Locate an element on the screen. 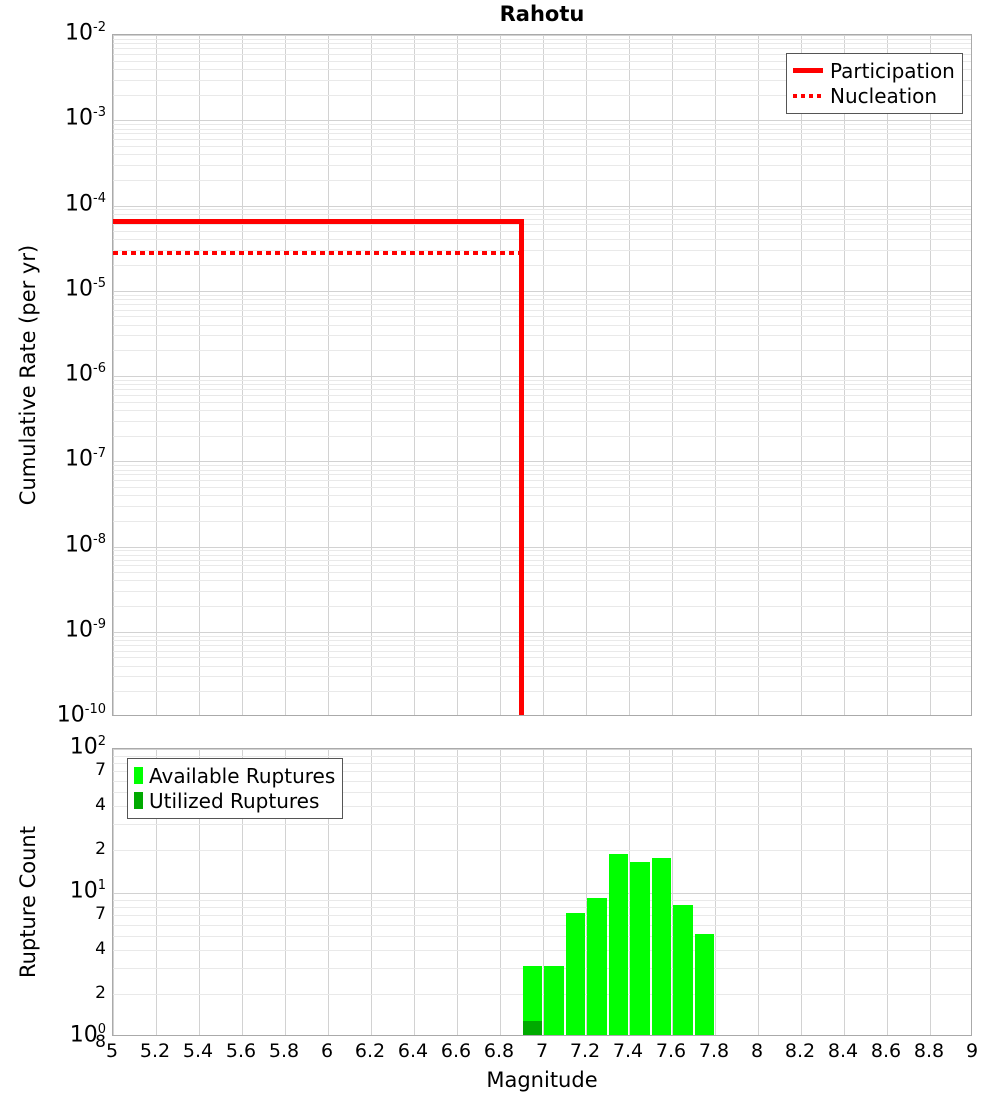  legend-label: Available Ruptures is located at coordinates (242, 775).